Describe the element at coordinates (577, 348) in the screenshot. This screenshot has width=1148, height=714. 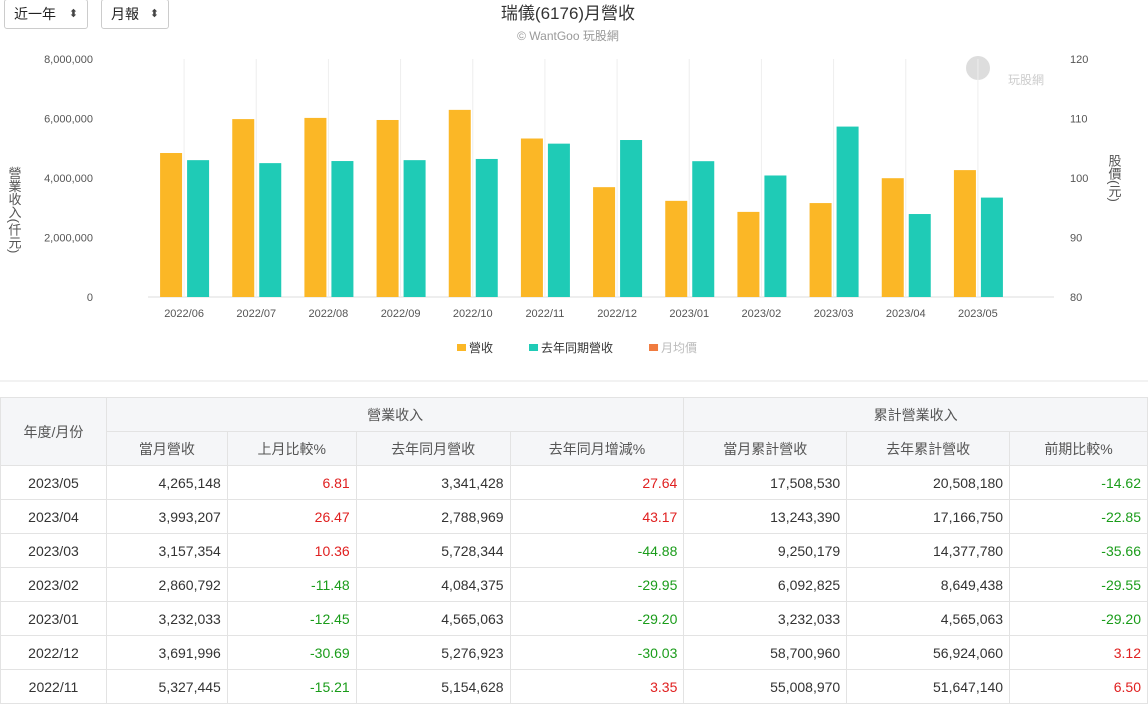
I see `legend-label: 去年同期營收` at that location.